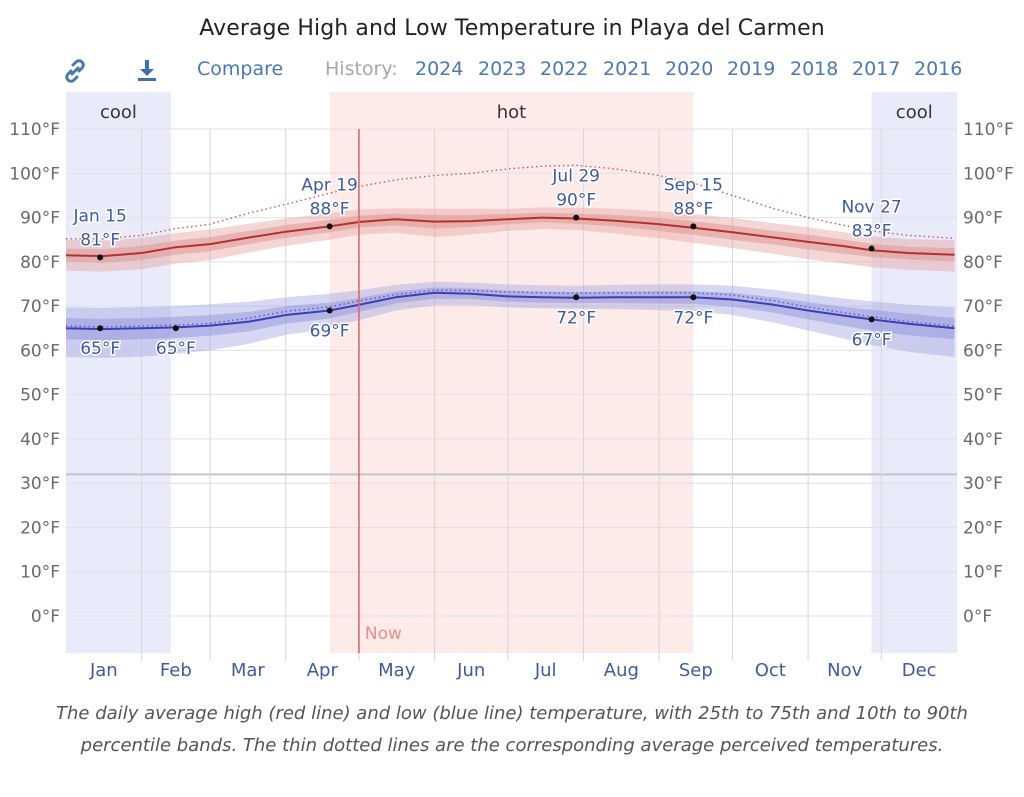  Describe the element at coordinates (40, 263) in the screenshot. I see `y-tick-label-left: 80°F` at that location.